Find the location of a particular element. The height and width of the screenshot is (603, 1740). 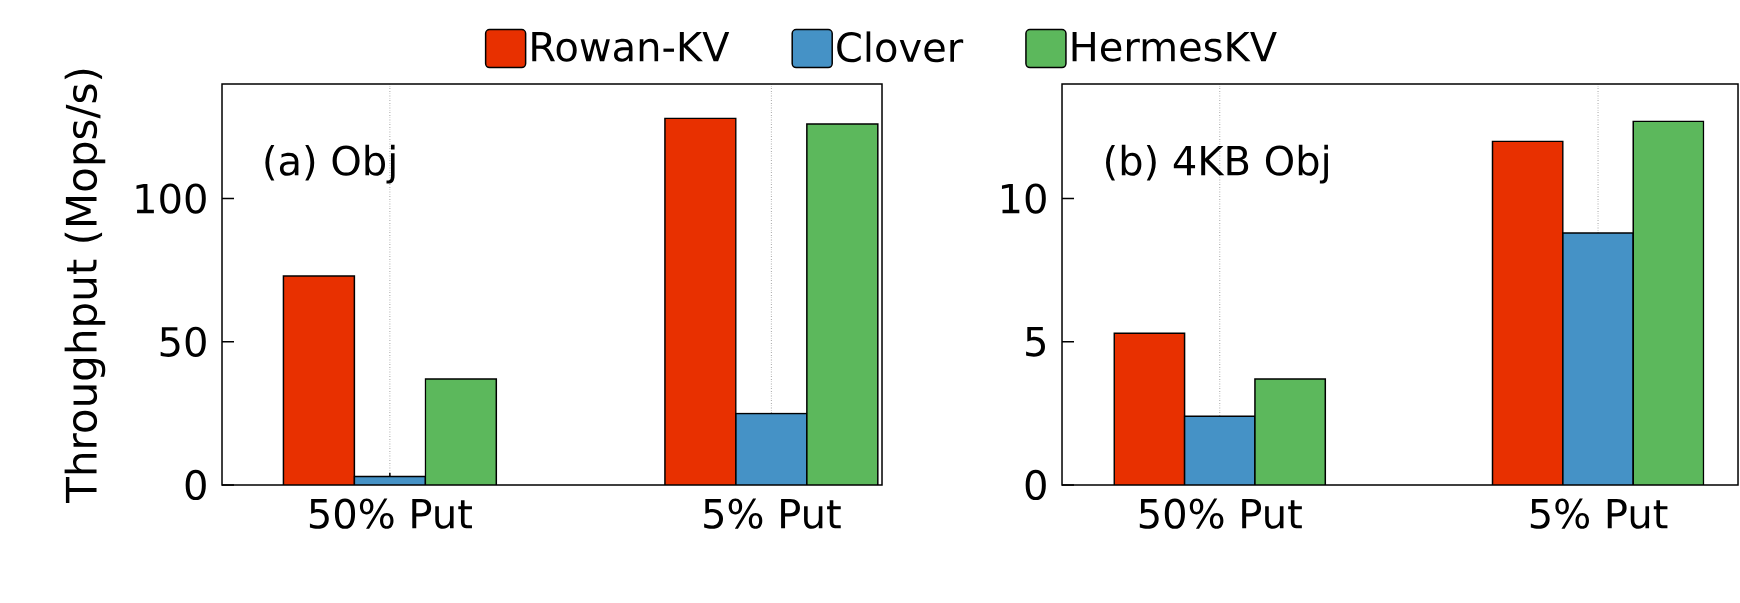

y-tick-label: 10 is located at coordinates (1023, 198).